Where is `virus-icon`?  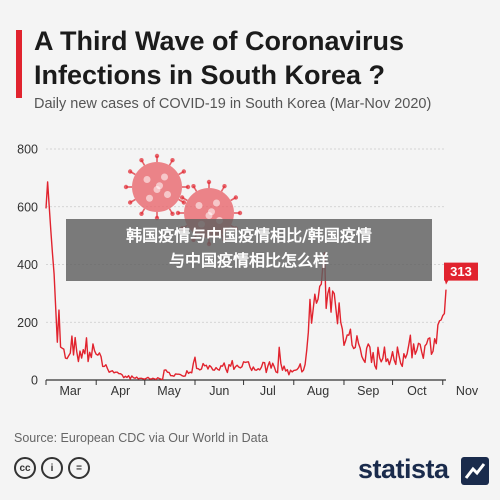 virus-icon is located at coordinates (157, 187).